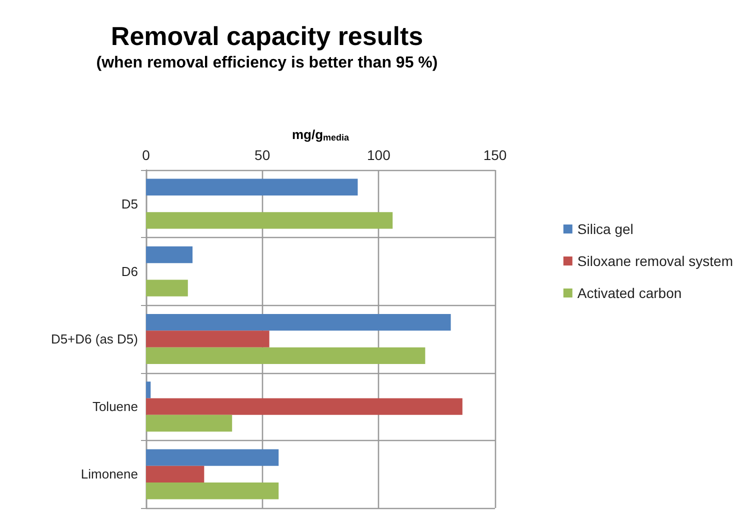 This screenshot has width=748, height=522. Describe the element at coordinates (146, 155) in the screenshot. I see `x-tick-label: 0` at that location.